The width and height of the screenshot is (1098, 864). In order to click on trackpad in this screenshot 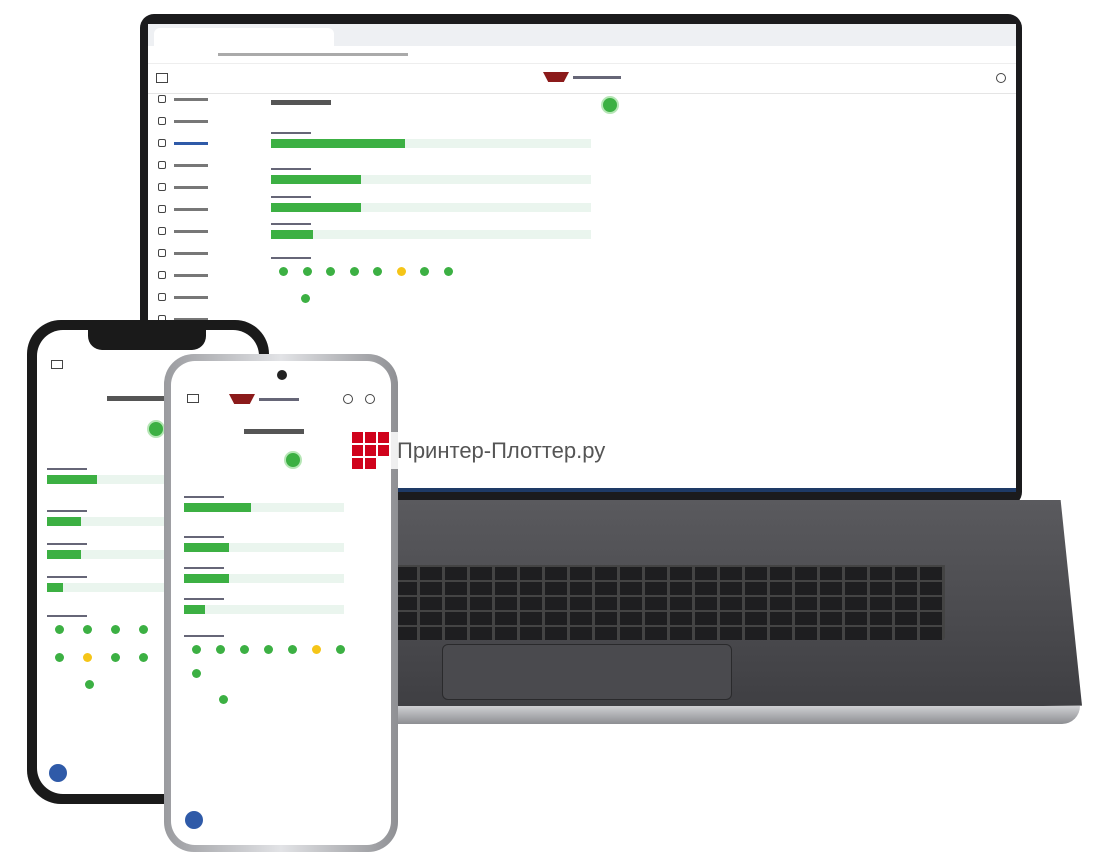, I will do `click(587, 672)`.